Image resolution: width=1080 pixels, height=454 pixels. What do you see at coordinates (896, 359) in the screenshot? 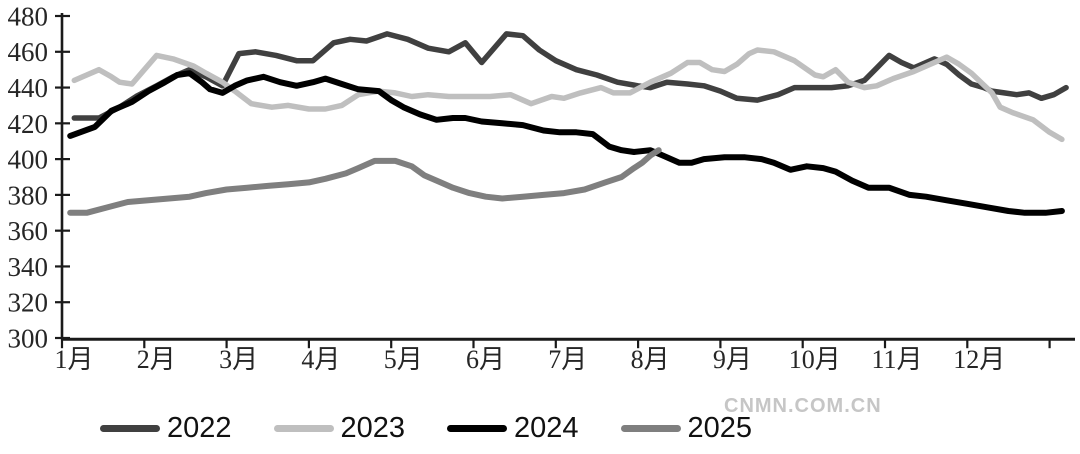
I see `x-tick-label-month: 11月` at bounding box center [896, 359].